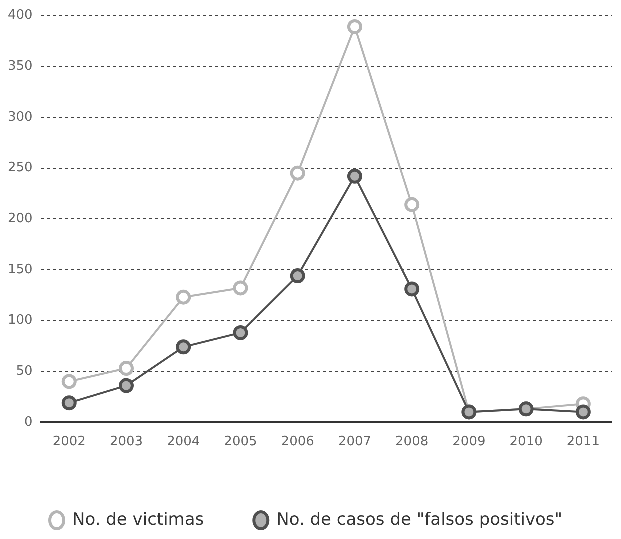  Describe the element at coordinates (583, 442) in the screenshot. I see `x-tick-label: 2011` at that location.